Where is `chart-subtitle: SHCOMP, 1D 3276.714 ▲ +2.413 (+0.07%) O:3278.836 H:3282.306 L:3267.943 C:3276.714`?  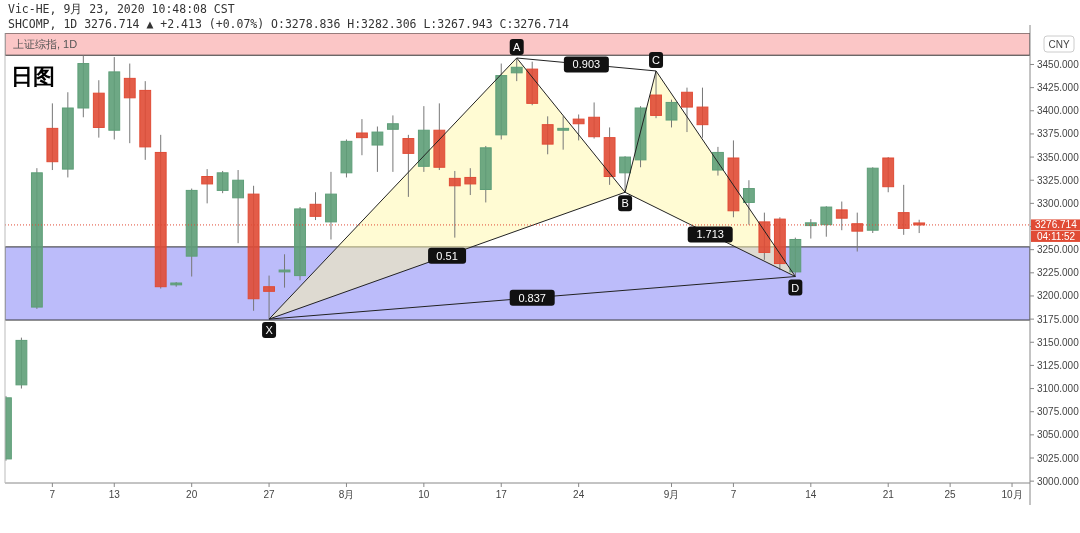
chart-subtitle: SHCOMP, 1D 3276.714 ▲ +2.413 (+0.07%) O:3278.836 H:3282.306 L:3267.943 C:3276.714 is located at coordinates (288, 24).